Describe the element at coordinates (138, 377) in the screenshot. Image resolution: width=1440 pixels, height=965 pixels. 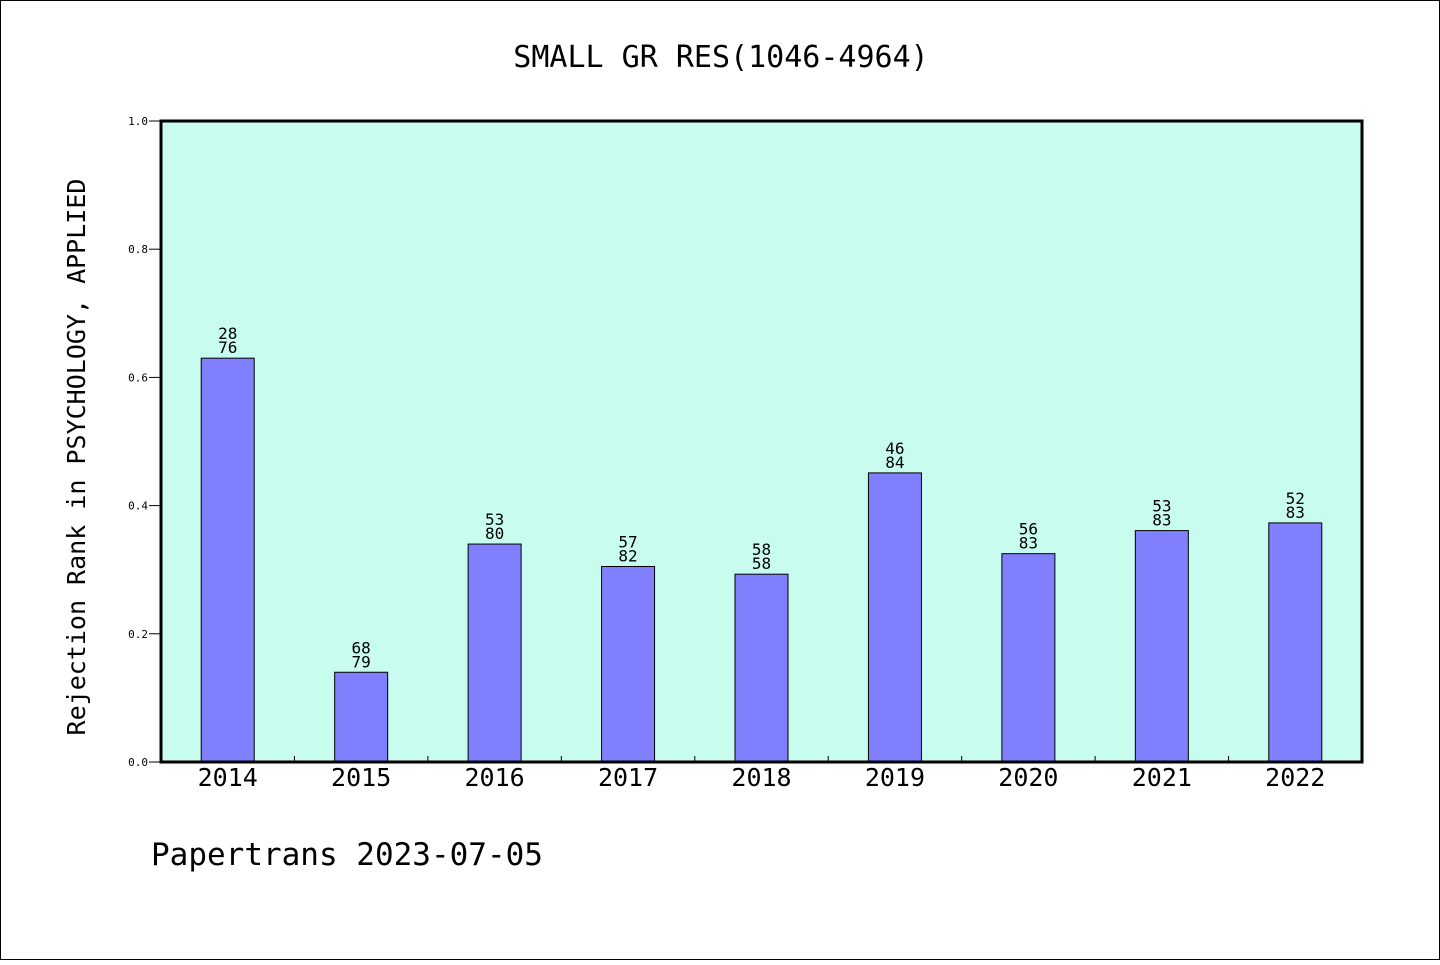
I see `y-tick-label: 0.6` at that location.